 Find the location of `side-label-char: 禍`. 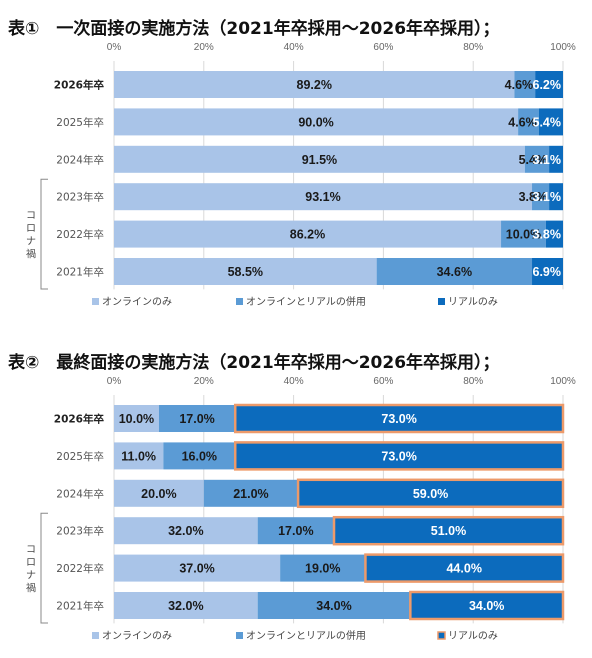

side-label-char: 禍 is located at coordinates (31, 254).